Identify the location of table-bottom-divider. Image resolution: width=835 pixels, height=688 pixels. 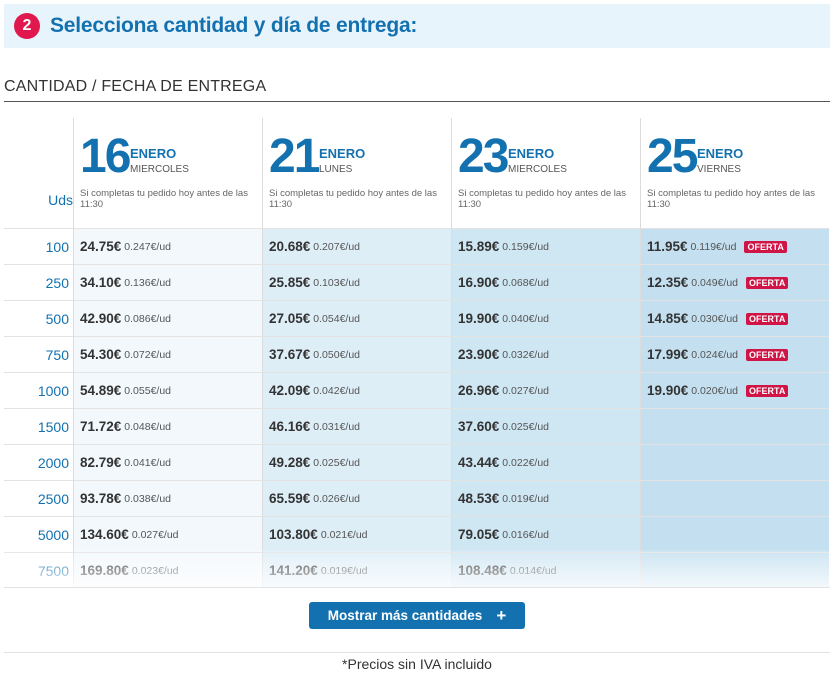
(417, 587).